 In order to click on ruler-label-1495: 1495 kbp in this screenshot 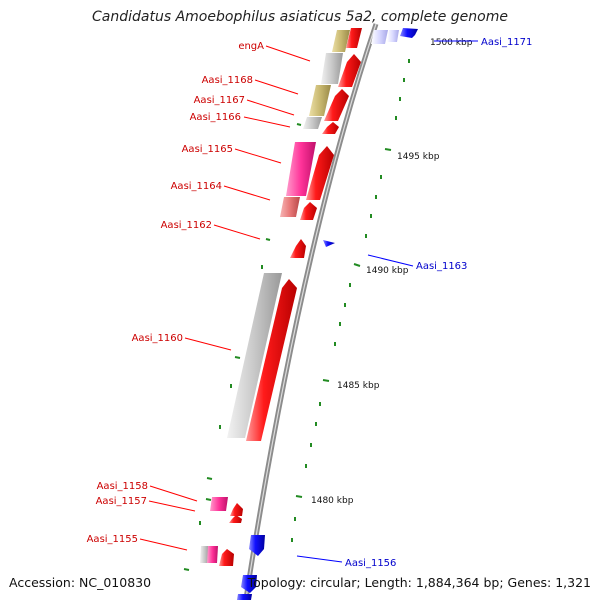, I will do `click(418, 157)`.